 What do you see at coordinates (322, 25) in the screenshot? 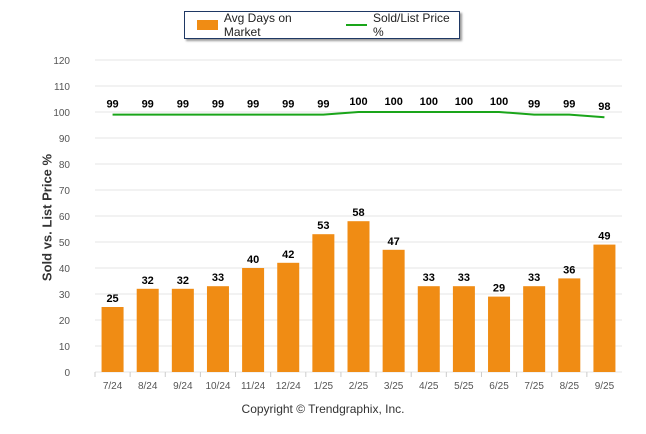
I see `legend: Avg Days on Market Sold/List Price %` at bounding box center [322, 25].